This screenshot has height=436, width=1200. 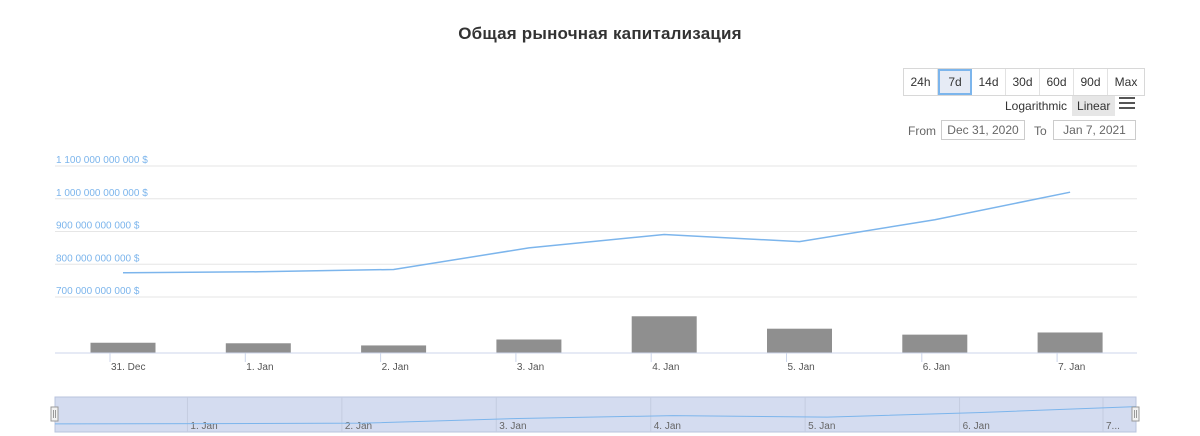 I want to click on range-button-Max: Max, so click(x=1126, y=82).